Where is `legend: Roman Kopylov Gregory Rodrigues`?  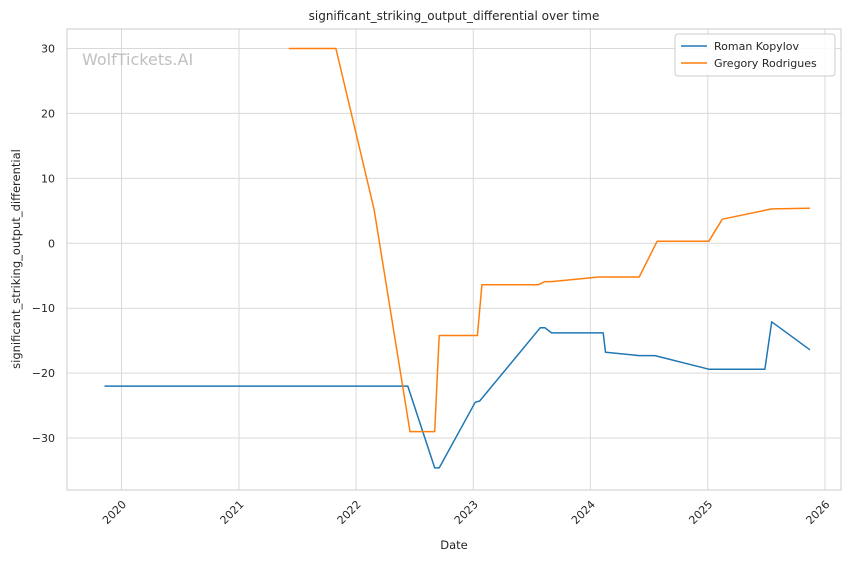
legend: Roman Kopylov Gregory Rodrigues is located at coordinates (755, 55).